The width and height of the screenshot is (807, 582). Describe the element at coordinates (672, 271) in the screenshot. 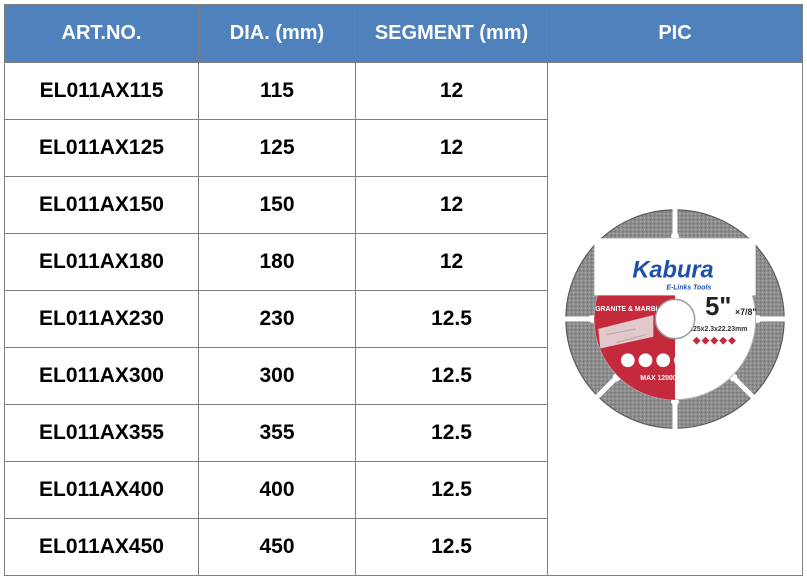

I see `blade-brand: Kabura` at that location.